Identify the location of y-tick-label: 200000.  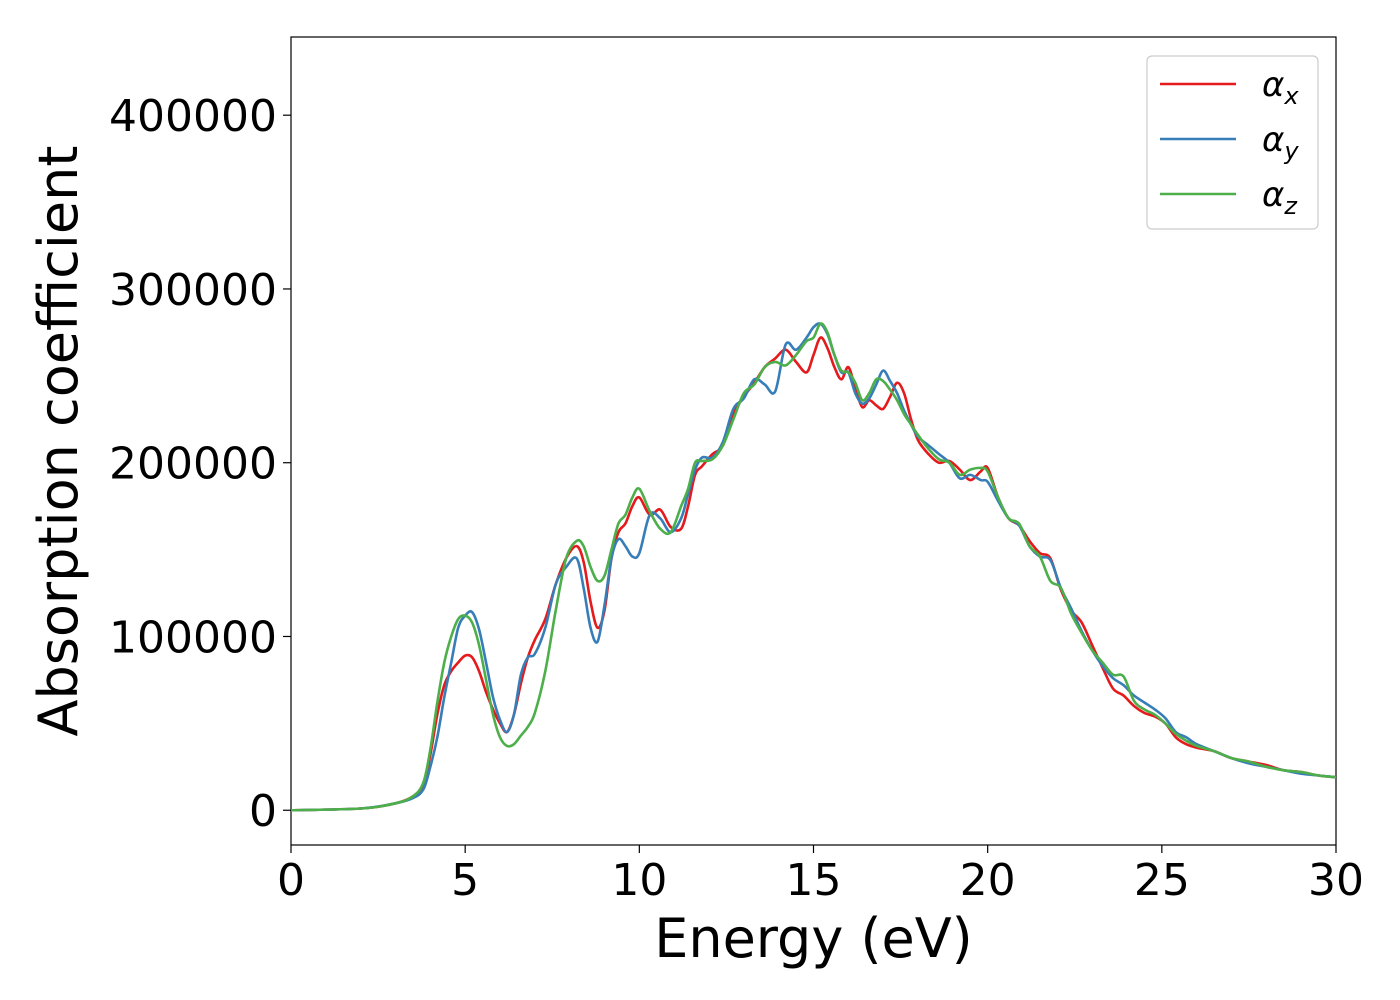
(193, 464).